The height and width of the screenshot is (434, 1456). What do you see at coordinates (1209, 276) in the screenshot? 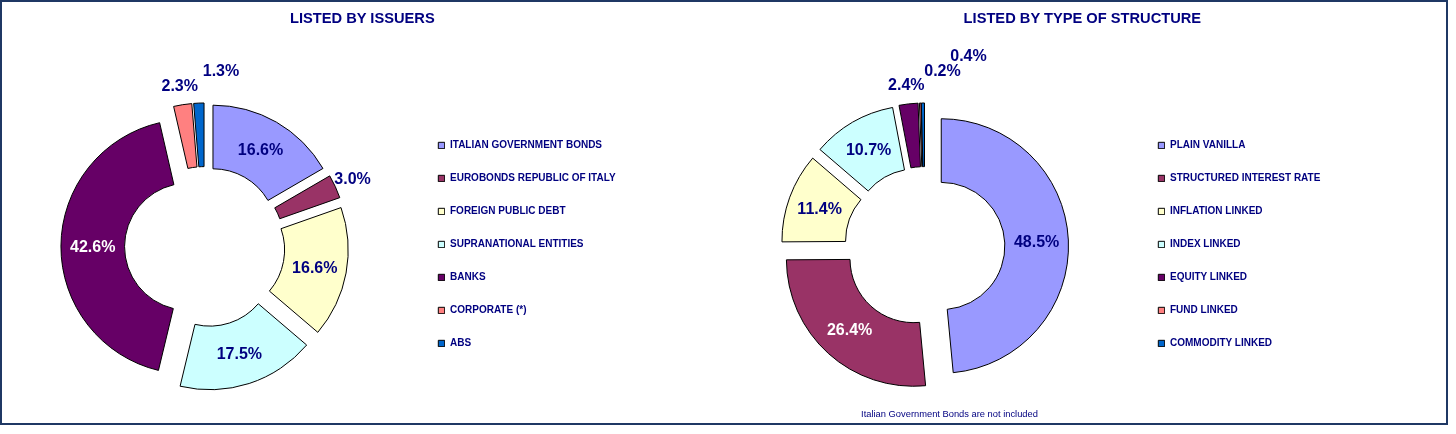
I see `legend-label: EQUITY LINKED` at bounding box center [1209, 276].